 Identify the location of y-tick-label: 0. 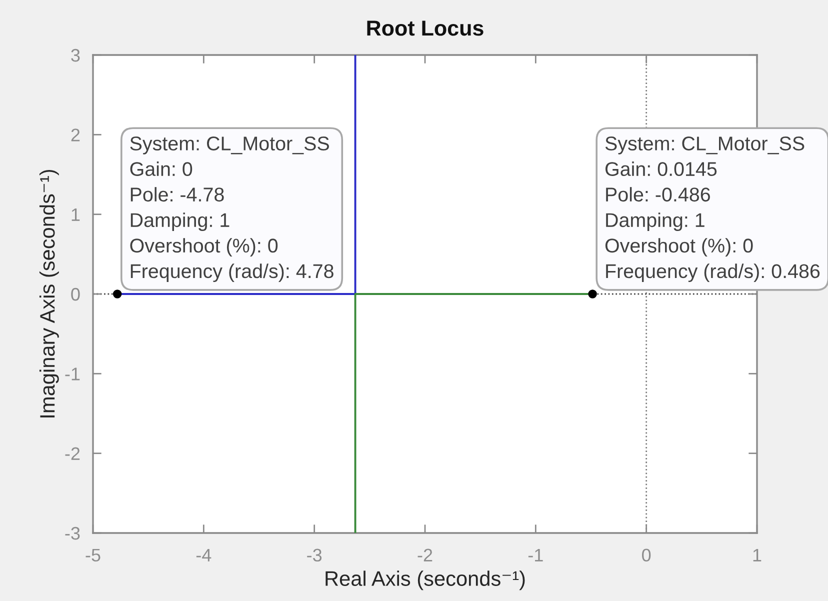
(75, 294).